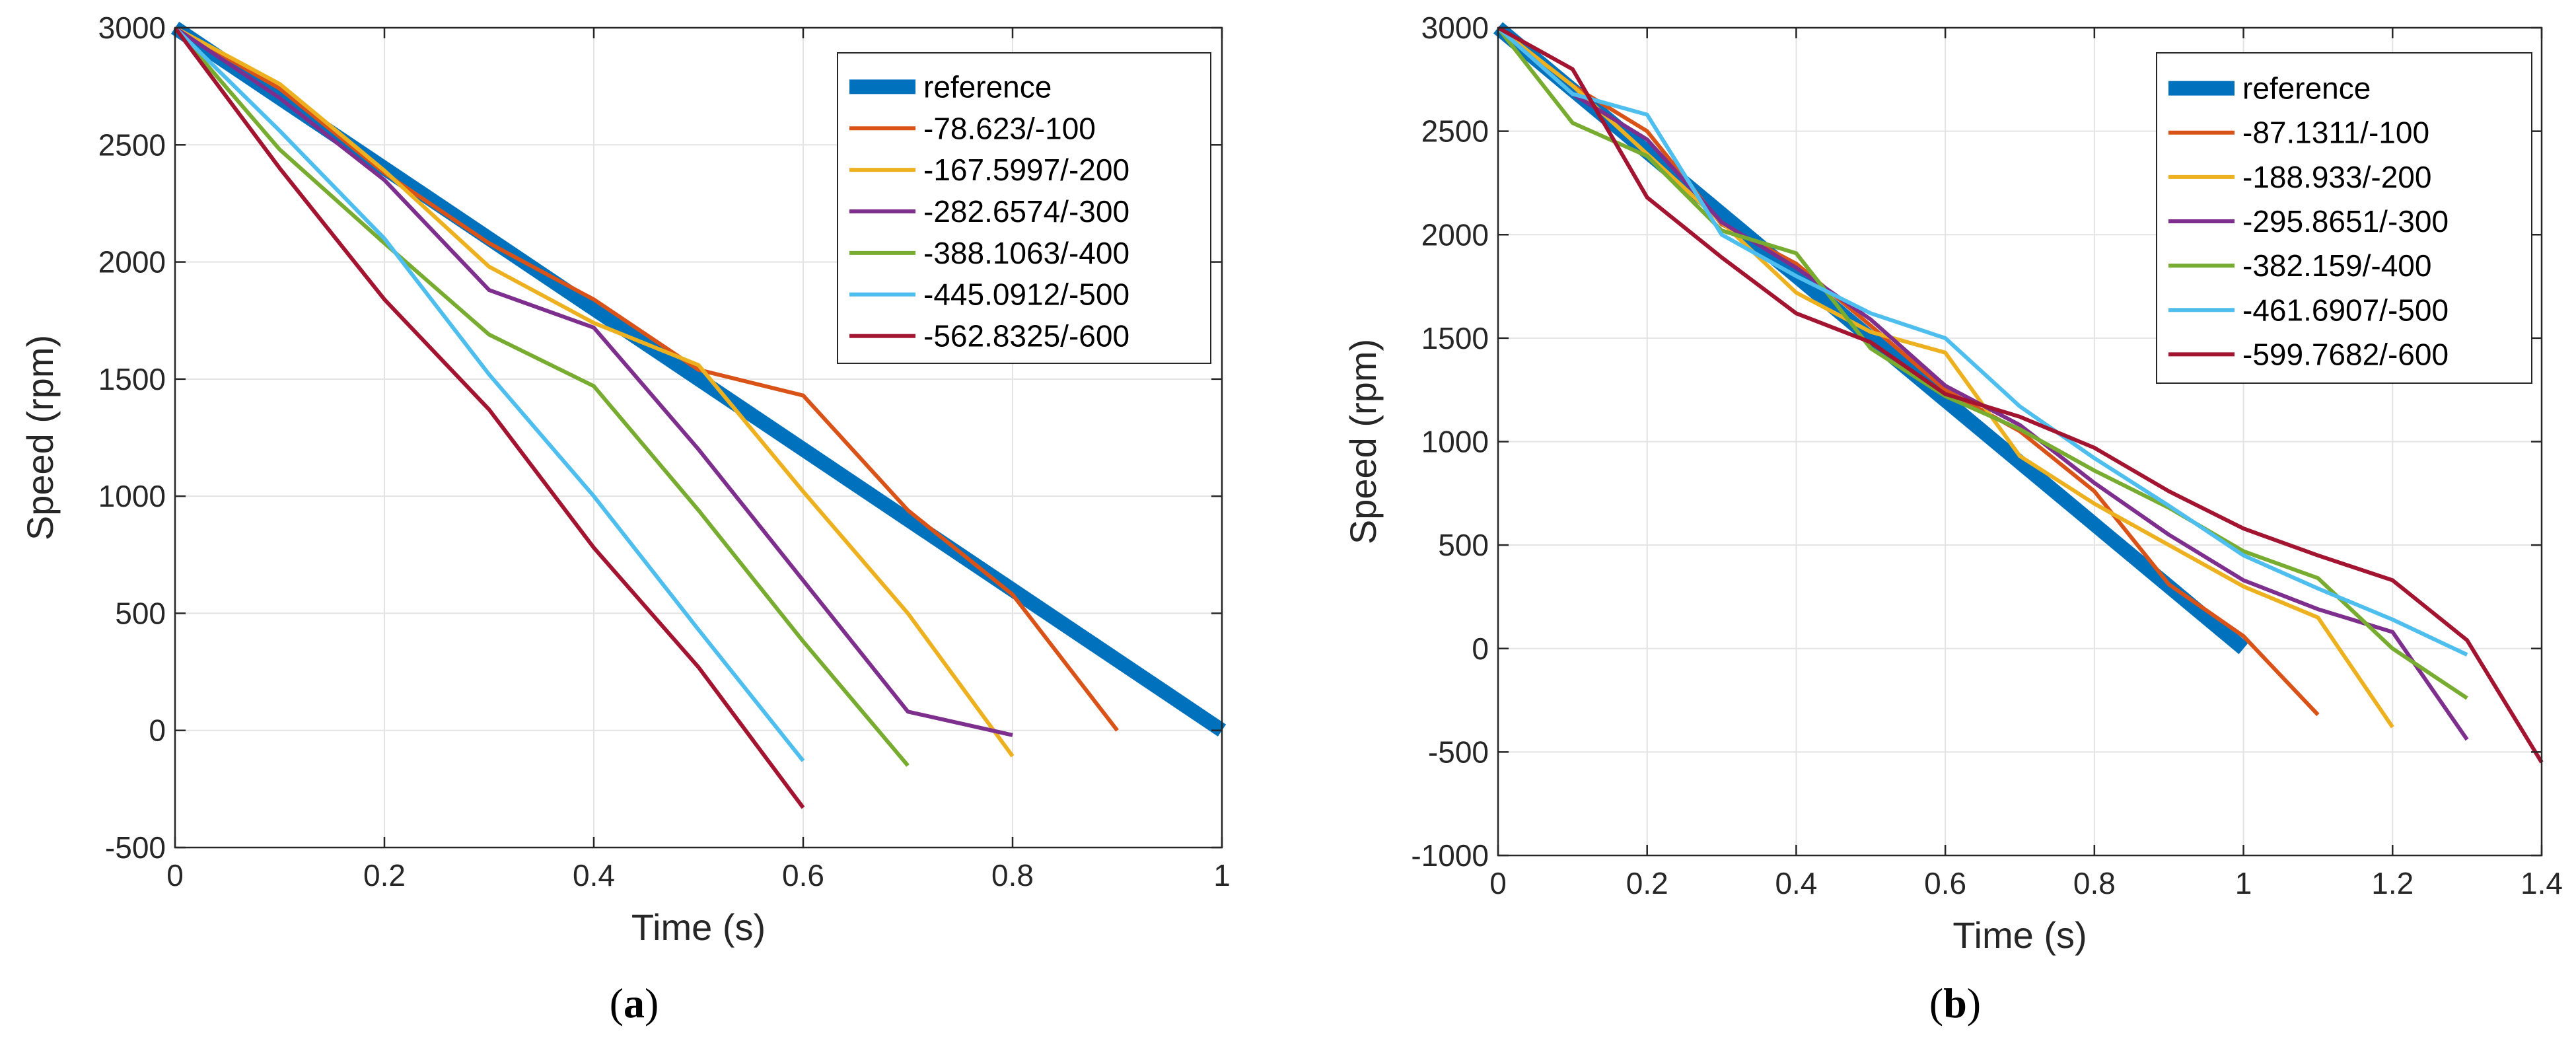 Image resolution: width=2576 pixels, height=1051 pixels. I want to click on x-tick-label: 1.4, so click(2542, 883).